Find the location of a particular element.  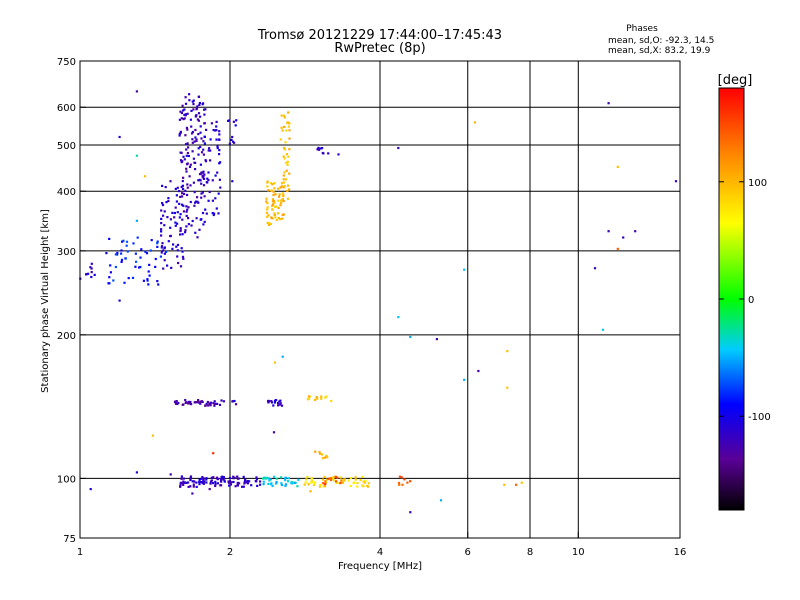

colorbar-tick-label: 100 is located at coordinates (757, 183).